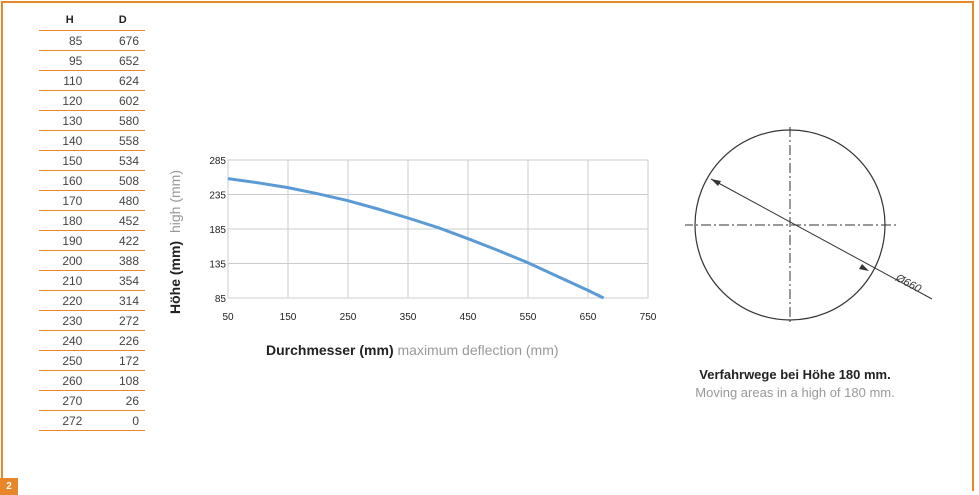 The width and height of the screenshot is (979, 495). What do you see at coordinates (468, 317) in the screenshot?
I see `x-tick-label: 450` at bounding box center [468, 317].